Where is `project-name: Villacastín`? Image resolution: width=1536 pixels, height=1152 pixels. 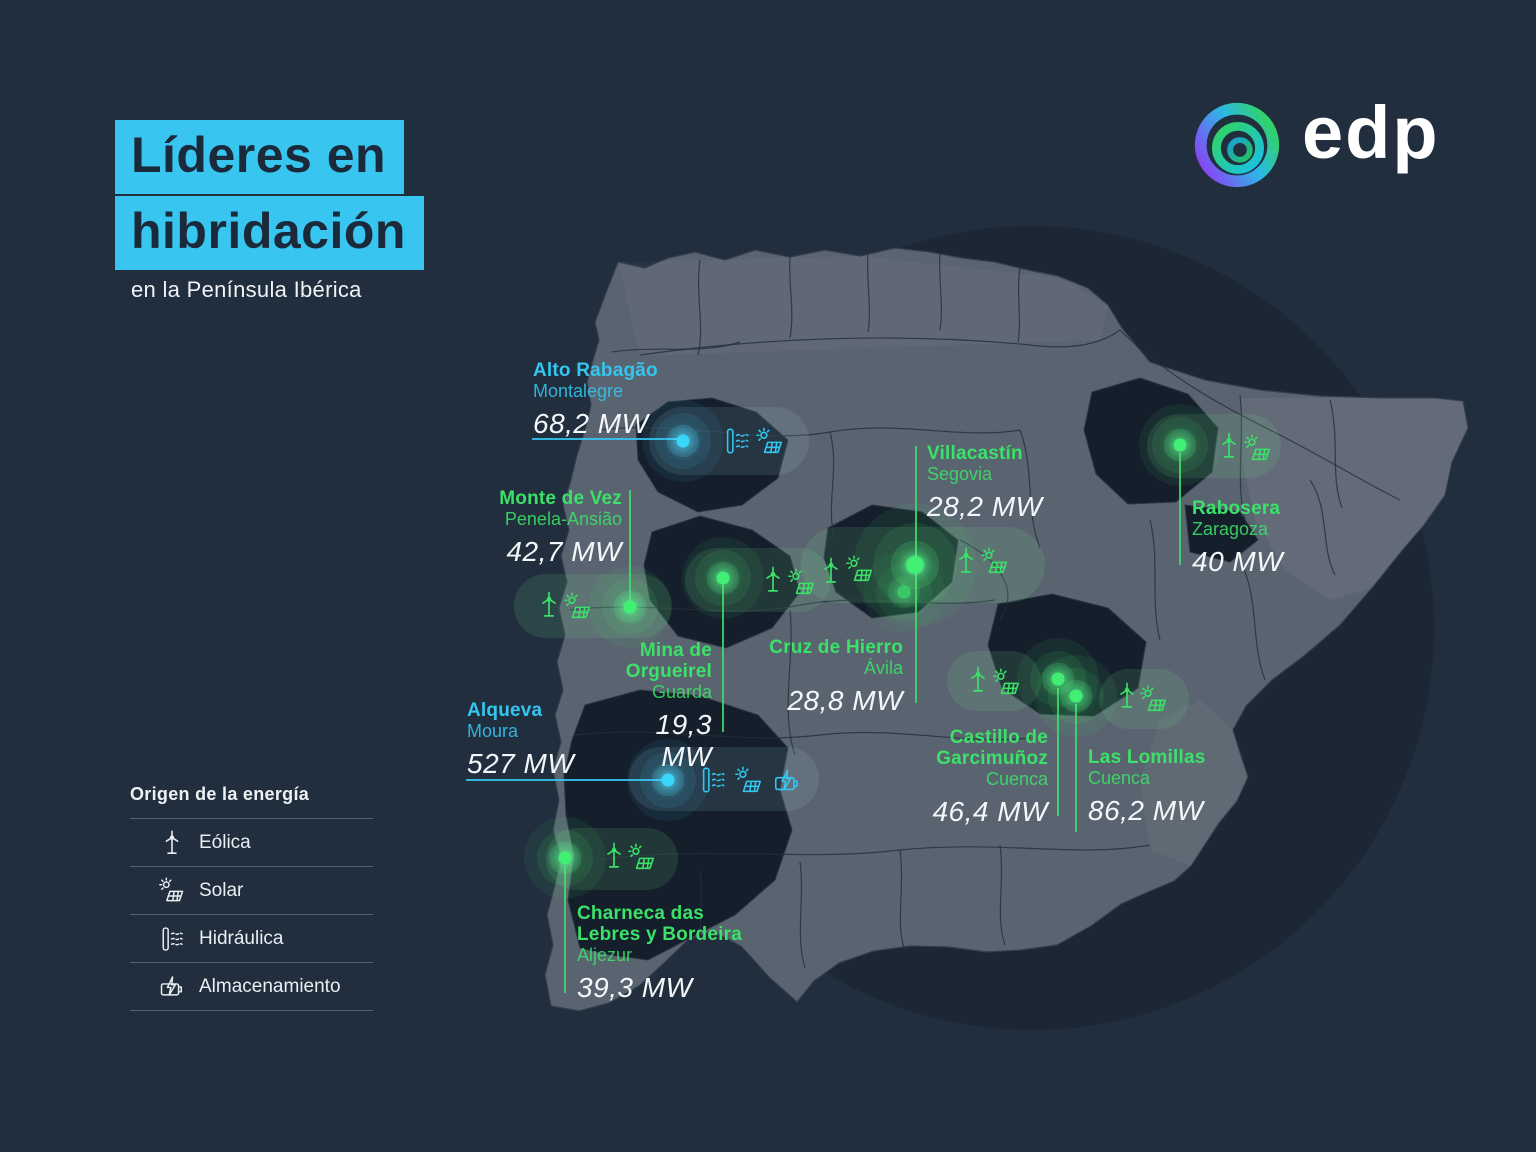 project-name: Villacastín is located at coordinates (975, 453).